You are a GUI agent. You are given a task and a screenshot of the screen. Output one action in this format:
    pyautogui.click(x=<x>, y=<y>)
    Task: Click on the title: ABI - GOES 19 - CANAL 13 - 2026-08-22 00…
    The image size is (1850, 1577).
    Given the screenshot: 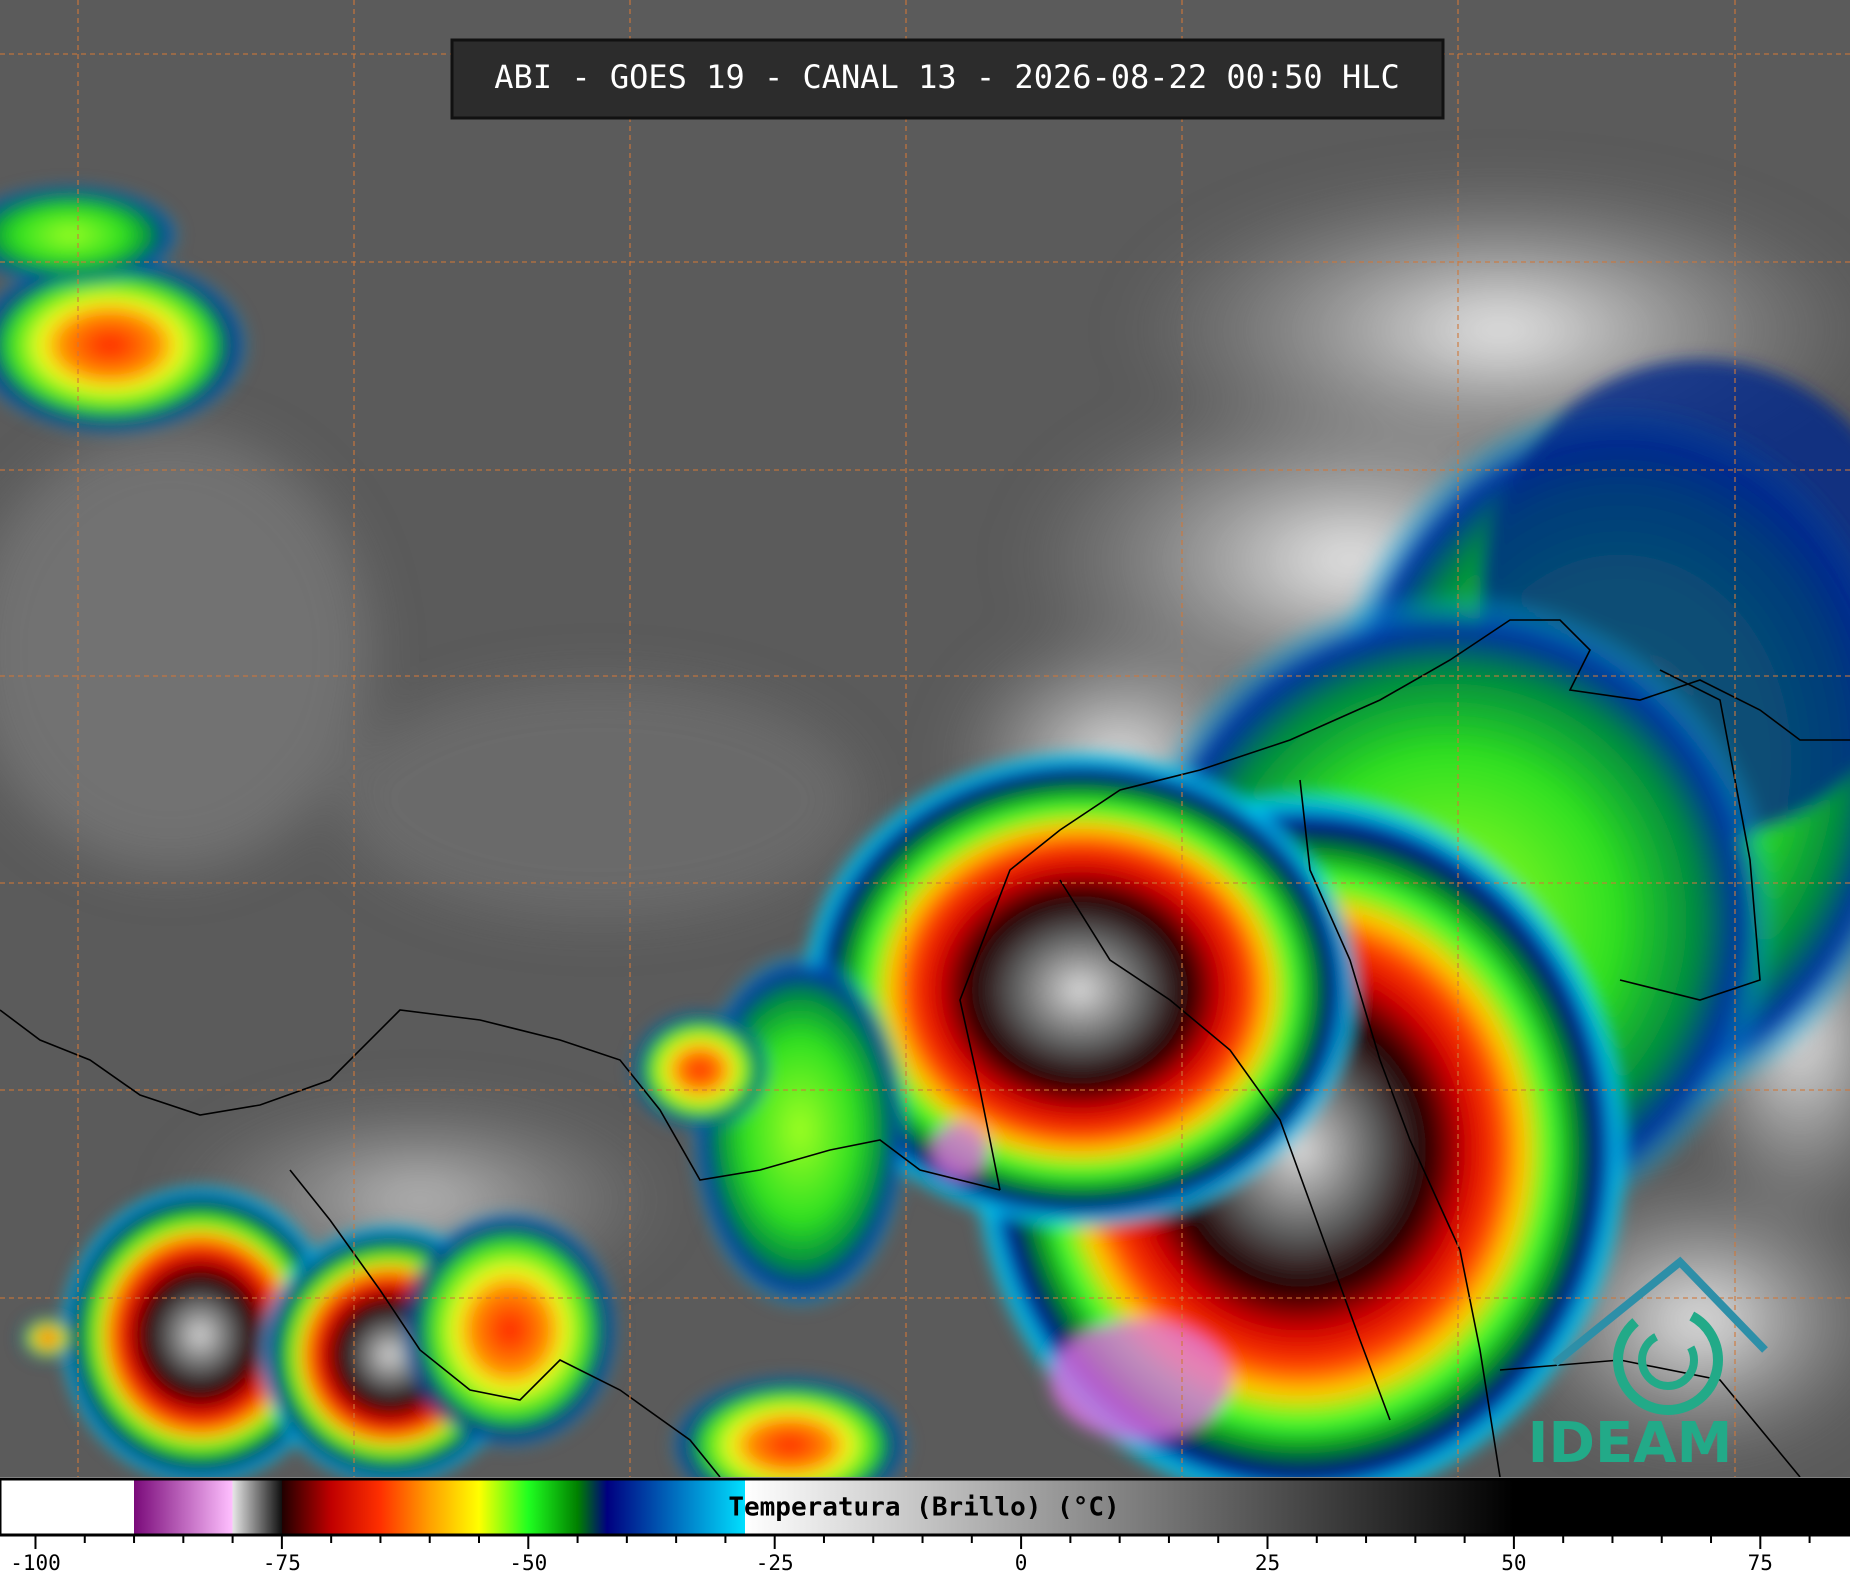 What is the action you would take?
    pyautogui.click(x=946, y=77)
    